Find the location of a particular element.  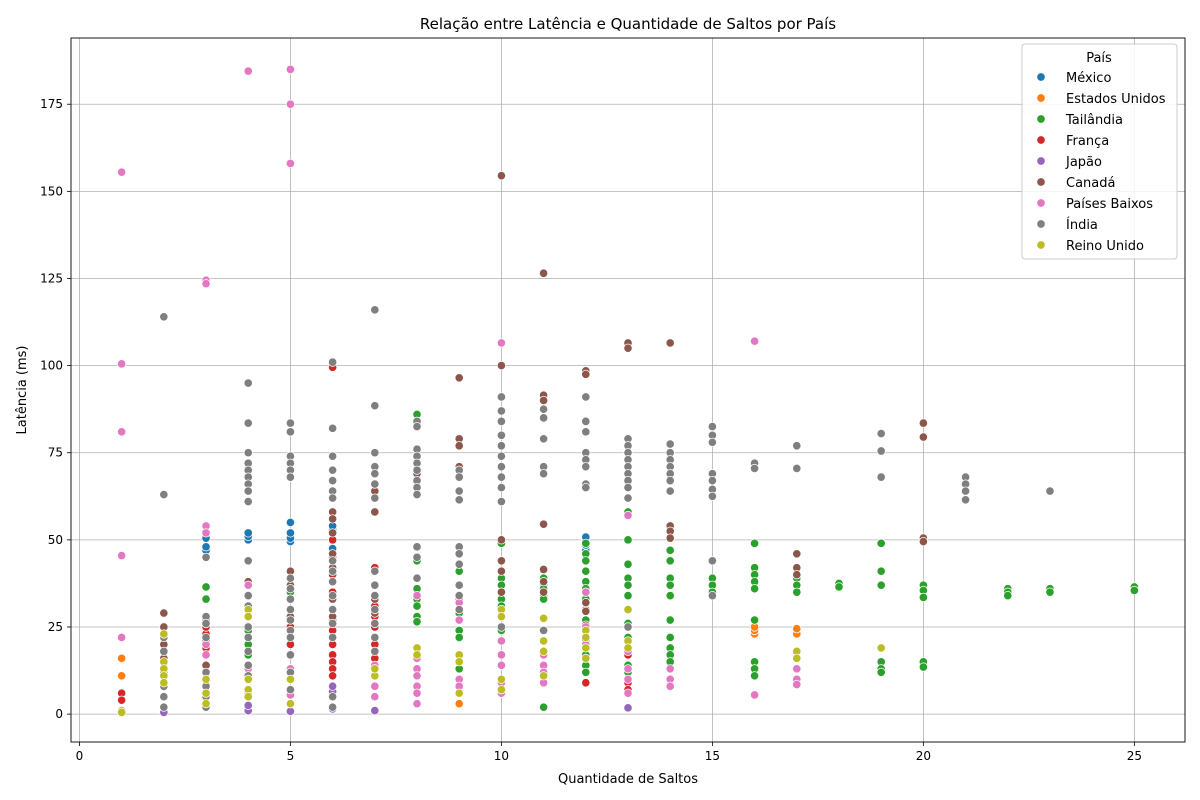

x-tick-label: 5 is located at coordinates (291, 756).